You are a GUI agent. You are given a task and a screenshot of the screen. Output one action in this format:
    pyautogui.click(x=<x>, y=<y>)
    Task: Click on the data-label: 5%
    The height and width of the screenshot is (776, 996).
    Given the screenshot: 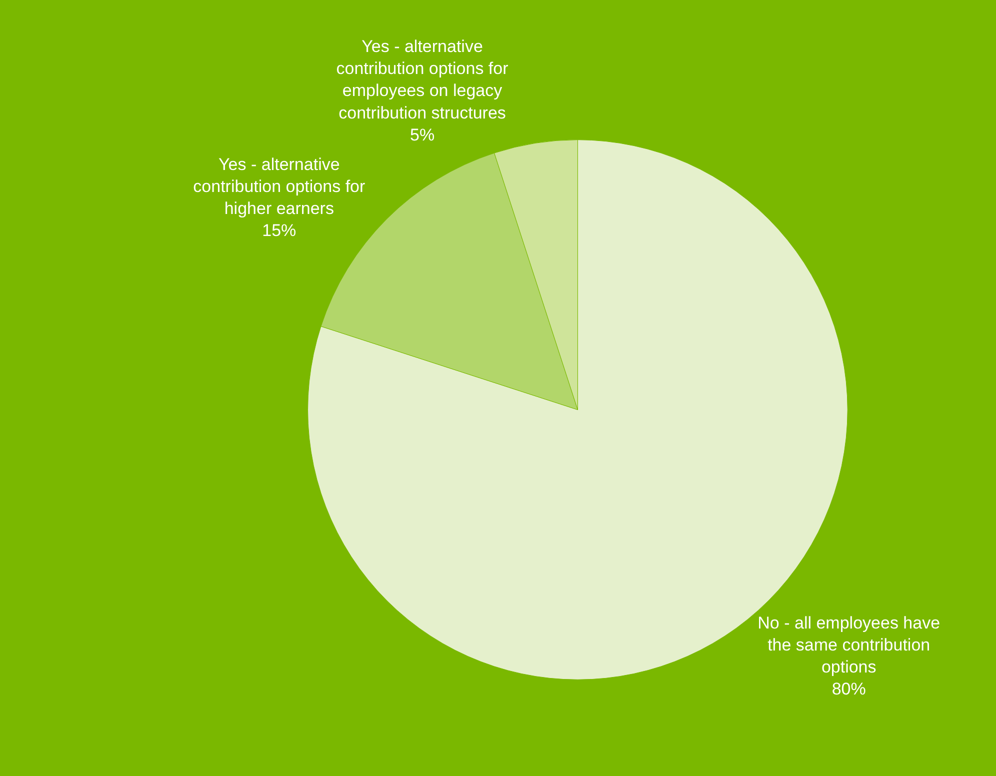 What is the action you would take?
    pyautogui.click(x=422, y=134)
    